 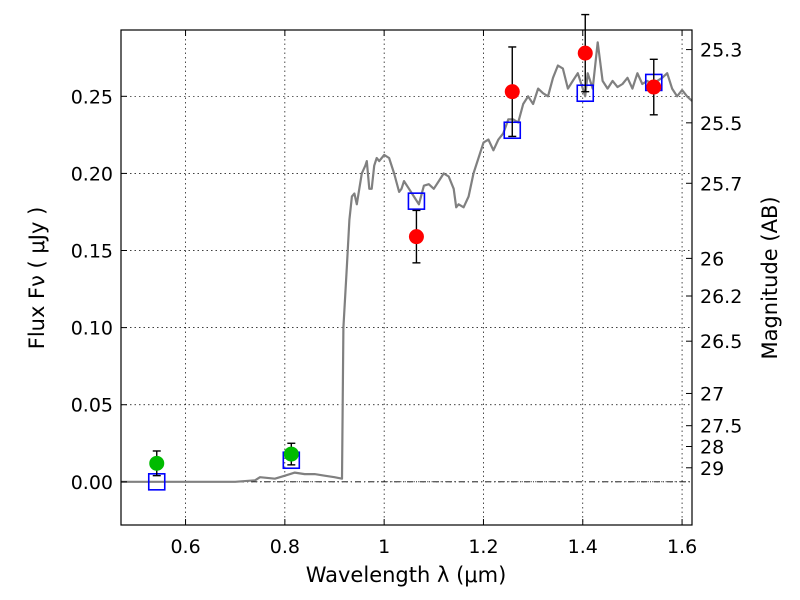 I want to click on right-tick-label: 26.5, so click(x=721, y=342).